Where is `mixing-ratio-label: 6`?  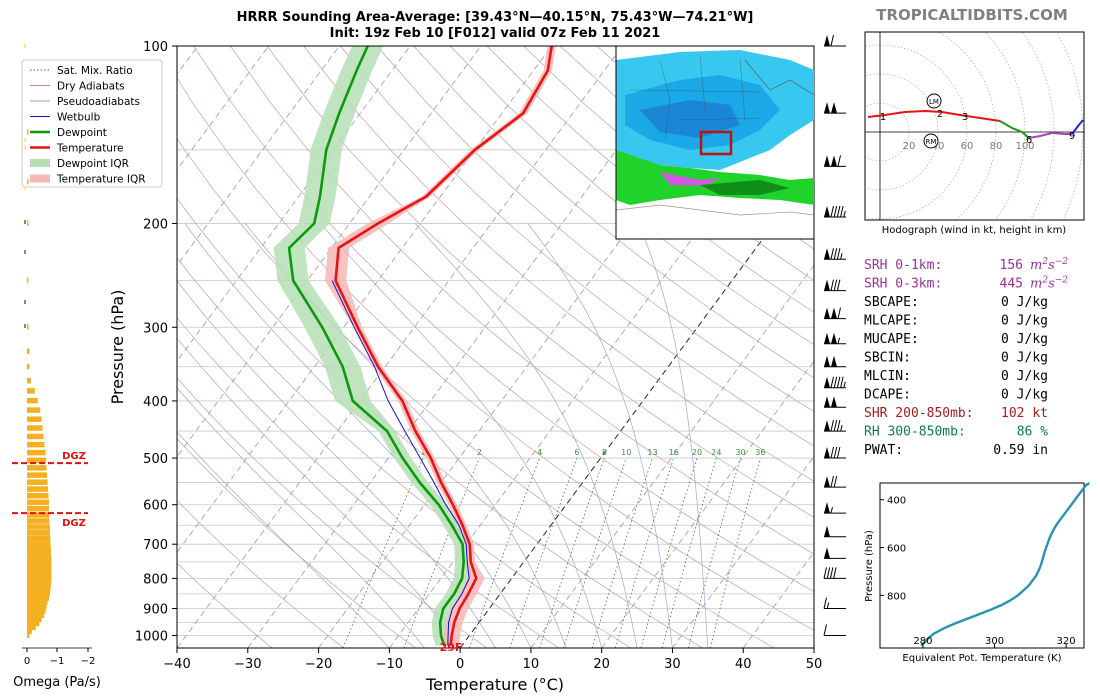 mixing-ratio-label: 6 is located at coordinates (576, 452).